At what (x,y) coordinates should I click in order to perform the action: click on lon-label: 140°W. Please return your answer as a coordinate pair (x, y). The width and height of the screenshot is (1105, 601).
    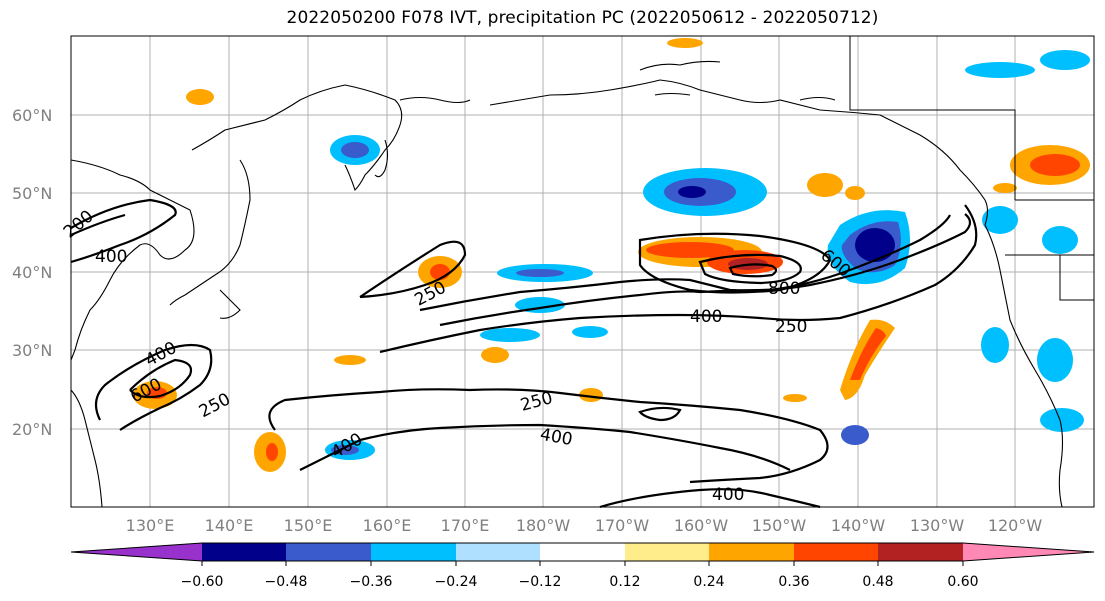
    Looking at the image, I should click on (858, 525).